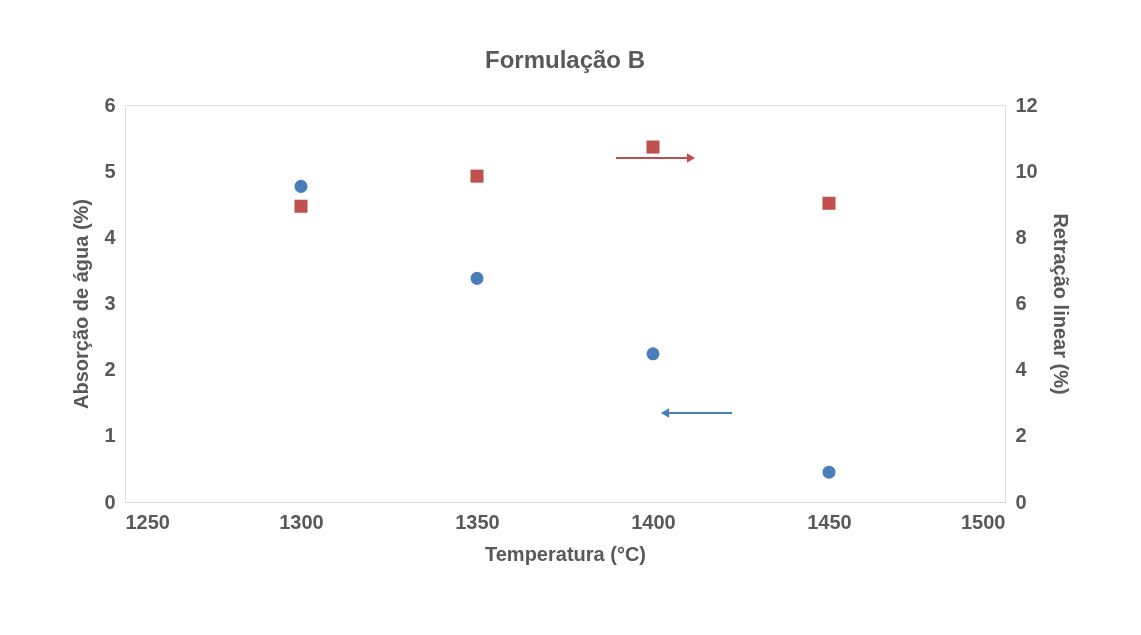  What do you see at coordinates (110, 104) in the screenshot?
I see `y-tick-label: 6` at bounding box center [110, 104].